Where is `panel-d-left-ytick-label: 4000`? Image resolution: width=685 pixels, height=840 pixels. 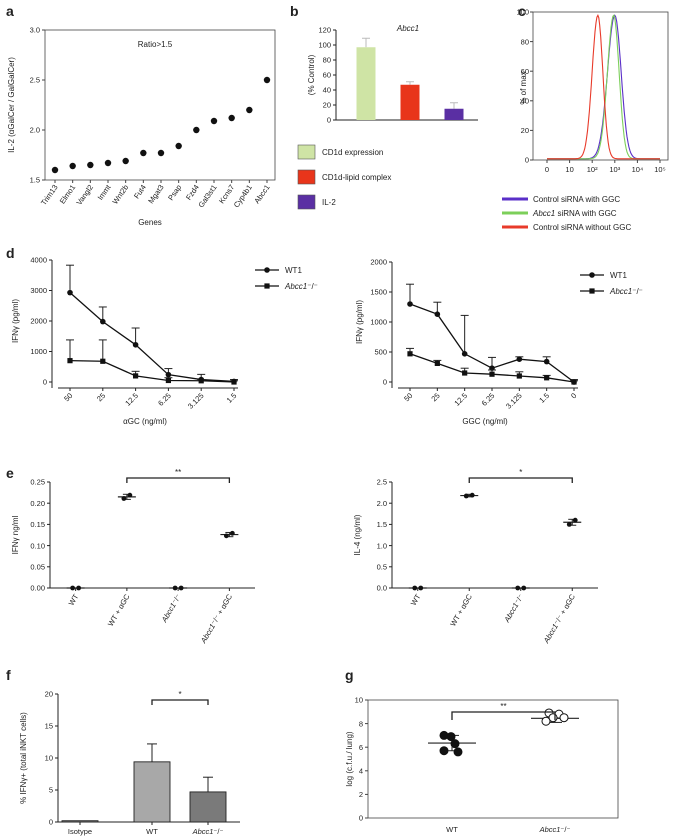 panel-d-left-ytick-label: 4000 is located at coordinates (38, 260).